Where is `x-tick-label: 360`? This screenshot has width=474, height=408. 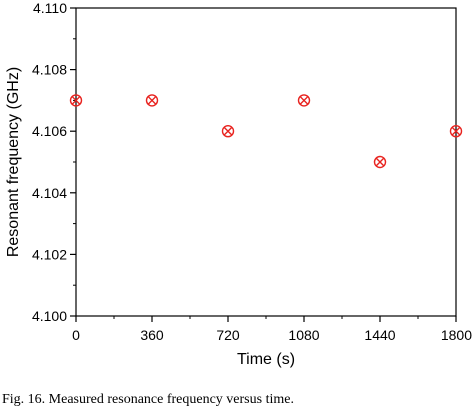
x-tick-label: 360 is located at coordinates (152, 335).